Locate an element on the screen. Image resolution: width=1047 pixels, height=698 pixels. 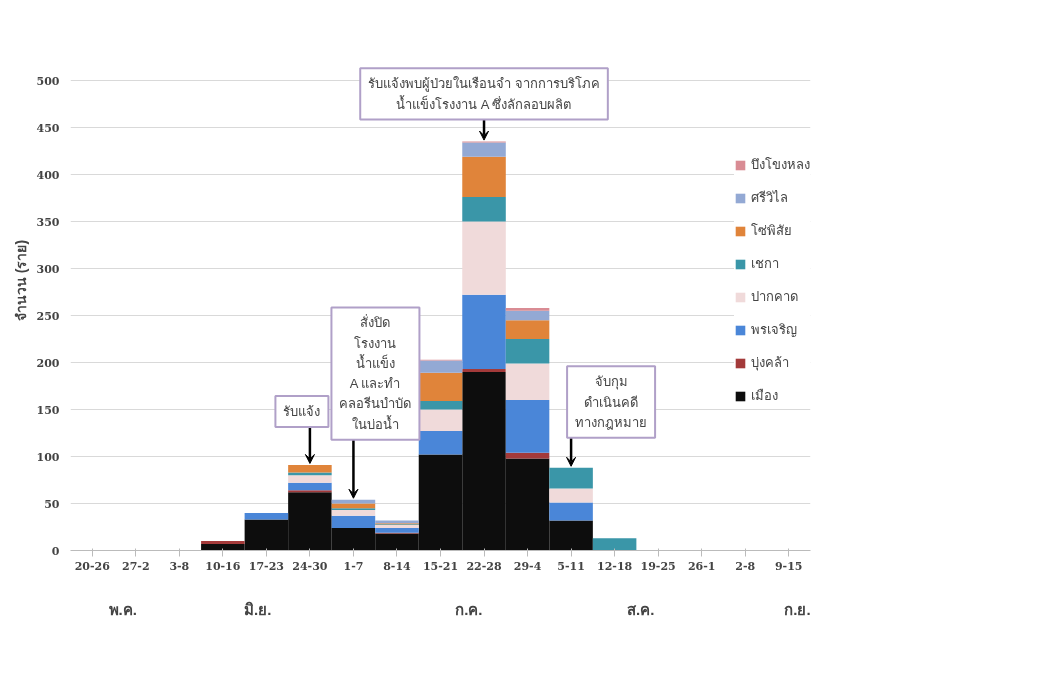
legend-label: ศรีวิไล is located at coordinates (769, 198).